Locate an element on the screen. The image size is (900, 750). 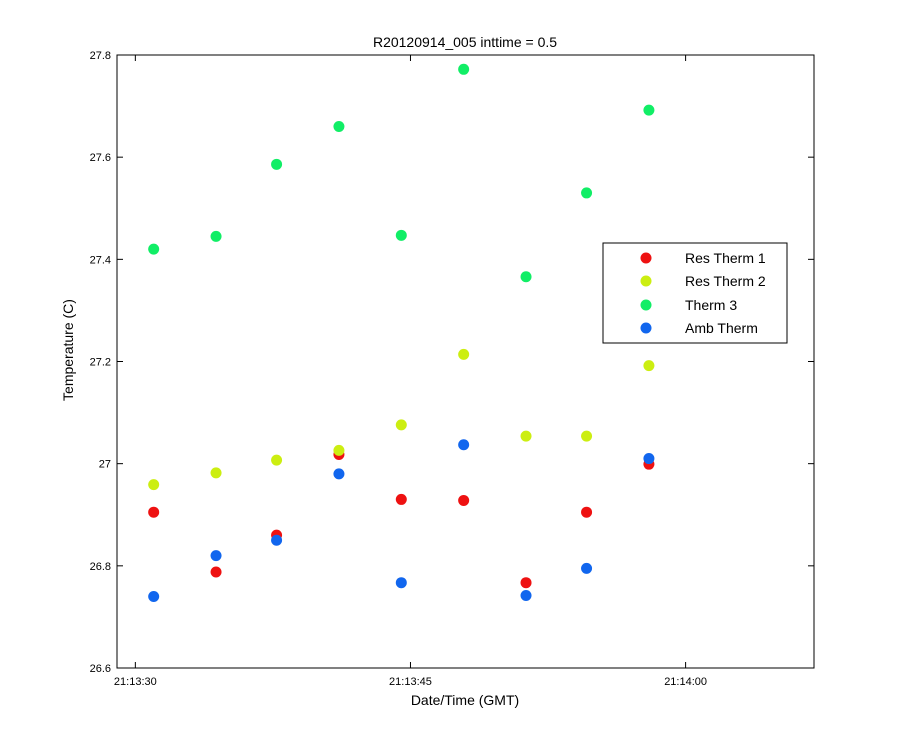
legend-label-therm-3: Therm 3 is located at coordinates (711, 305).